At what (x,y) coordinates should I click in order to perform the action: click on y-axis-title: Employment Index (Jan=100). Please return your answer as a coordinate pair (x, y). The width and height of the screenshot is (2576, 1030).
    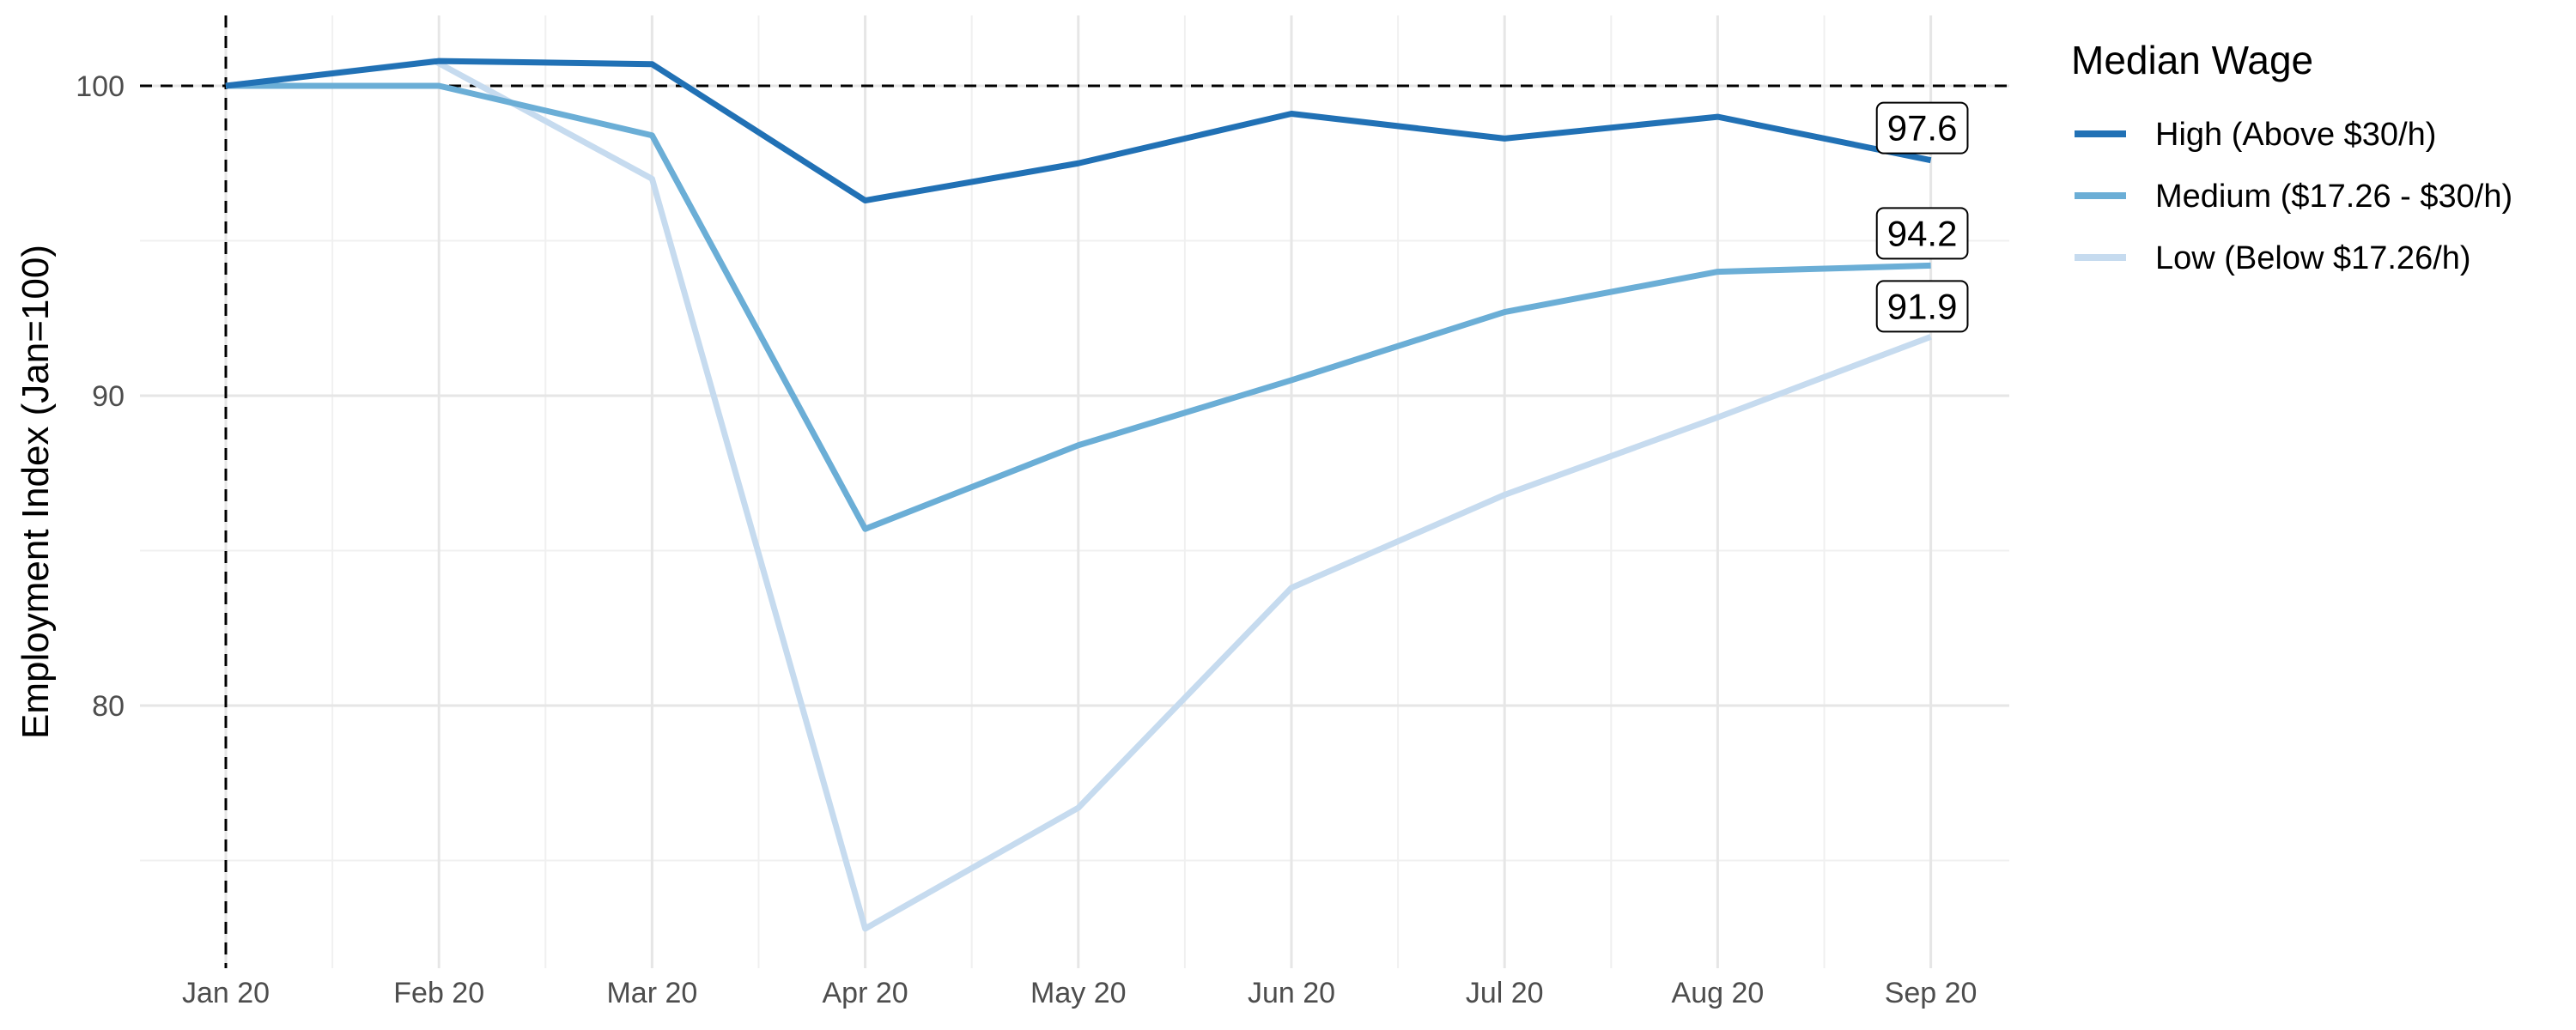
    Looking at the image, I should click on (36, 492).